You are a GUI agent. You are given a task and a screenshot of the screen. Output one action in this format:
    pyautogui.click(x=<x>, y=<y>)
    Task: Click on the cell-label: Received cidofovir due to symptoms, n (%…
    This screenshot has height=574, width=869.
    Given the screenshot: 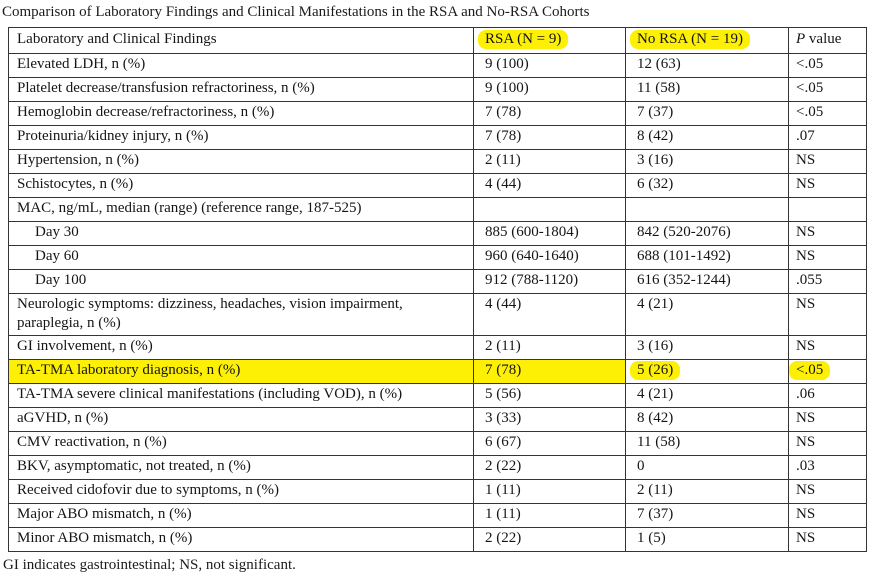 What is the action you would take?
    pyautogui.click(x=241, y=491)
    